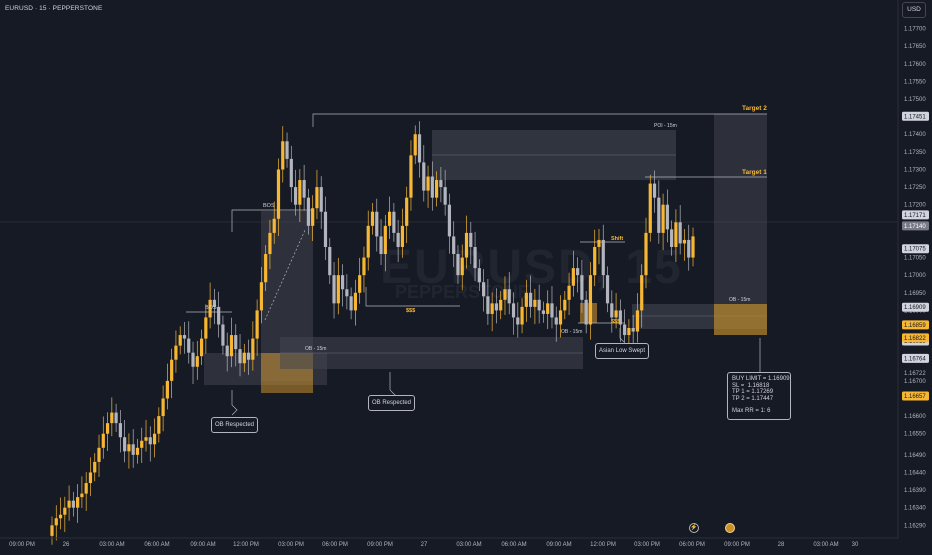 This screenshot has width=932, height=555. What do you see at coordinates (665, 126) in the screenshot?
I see `poi-15m-label: POI - 15m` at bounding box center [665, 126].